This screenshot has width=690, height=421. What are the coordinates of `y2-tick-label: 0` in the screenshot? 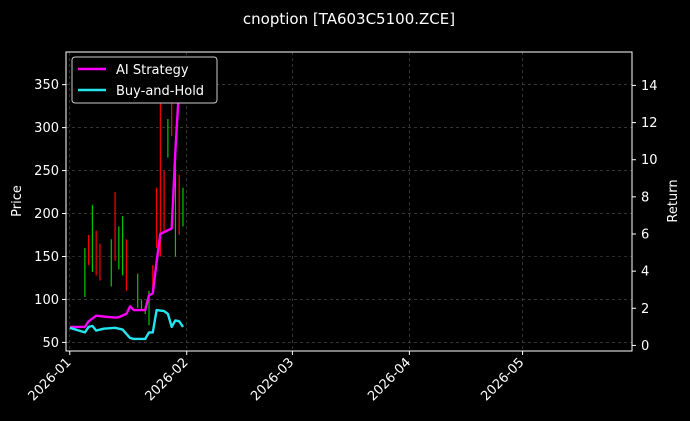 It's located at (645, 346).